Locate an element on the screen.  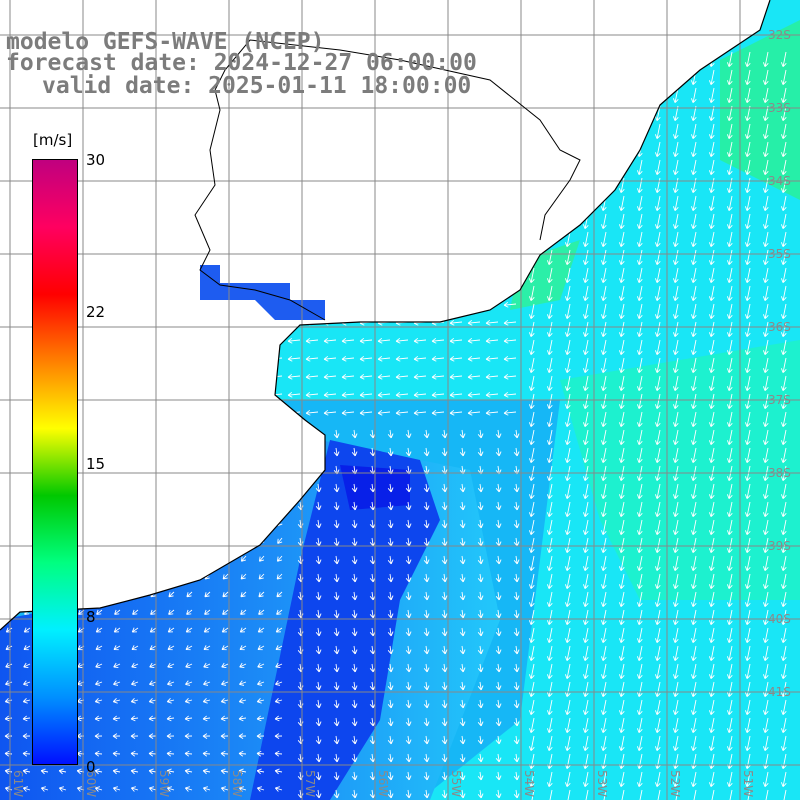
lat-label: 38S is located at coordinates (779, 473).